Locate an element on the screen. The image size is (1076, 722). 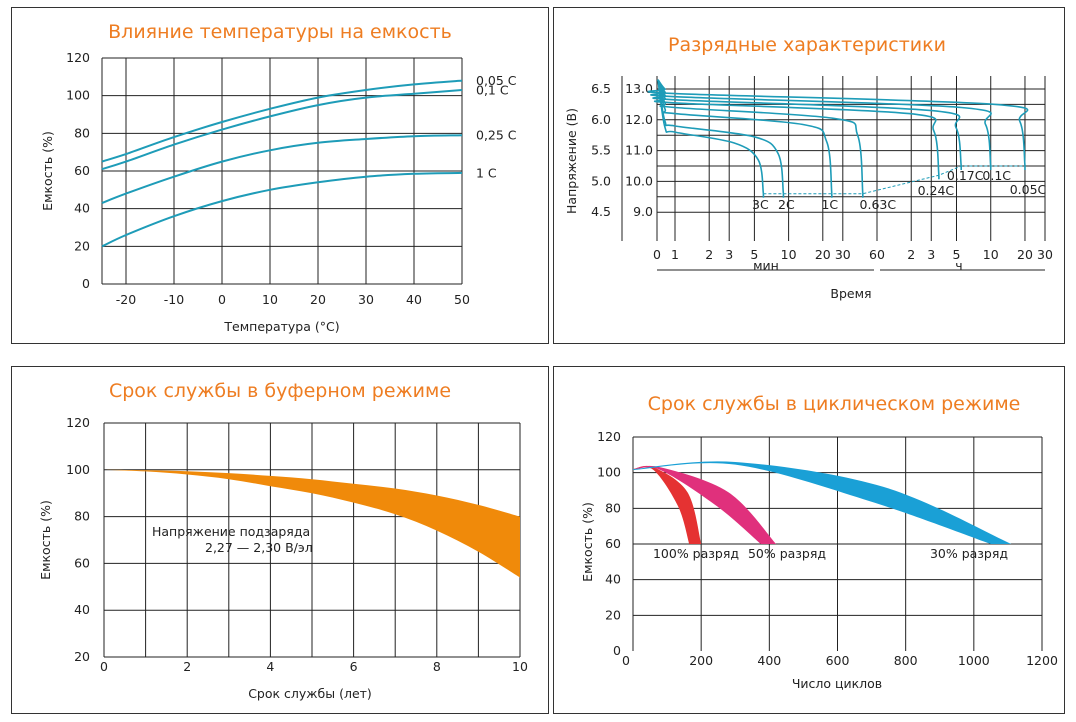
chart-title: Влияние температуры на емкость is located at coordinates (280, 32).